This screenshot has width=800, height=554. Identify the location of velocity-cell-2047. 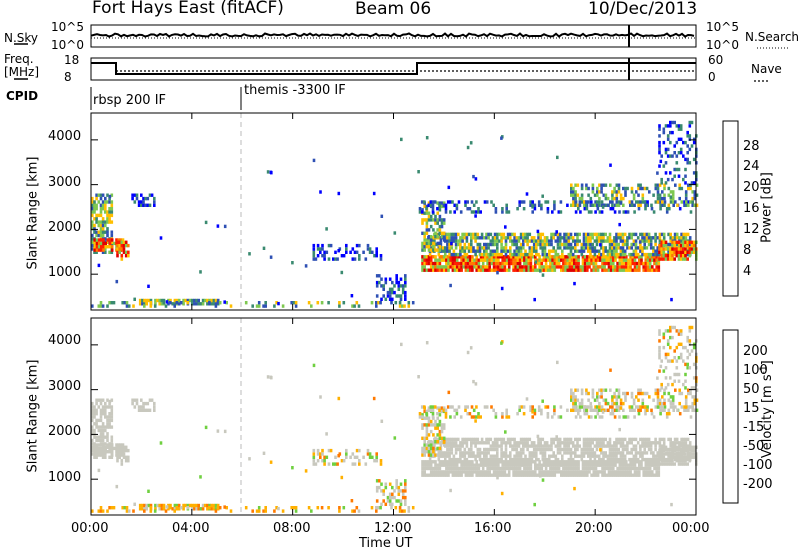
(660, 390).